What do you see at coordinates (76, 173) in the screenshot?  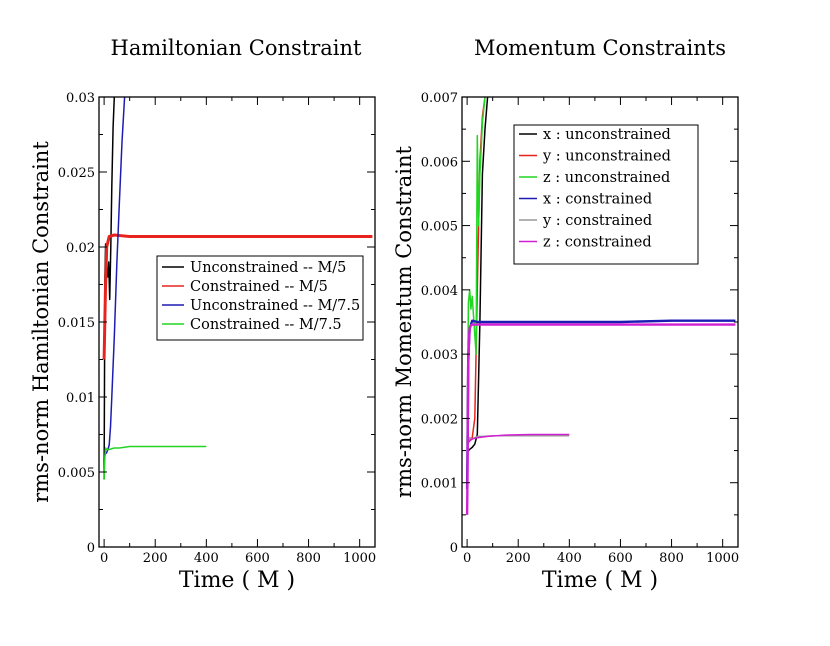 I see `y-tick-label: 0.025` at bounding box center [76, 173].